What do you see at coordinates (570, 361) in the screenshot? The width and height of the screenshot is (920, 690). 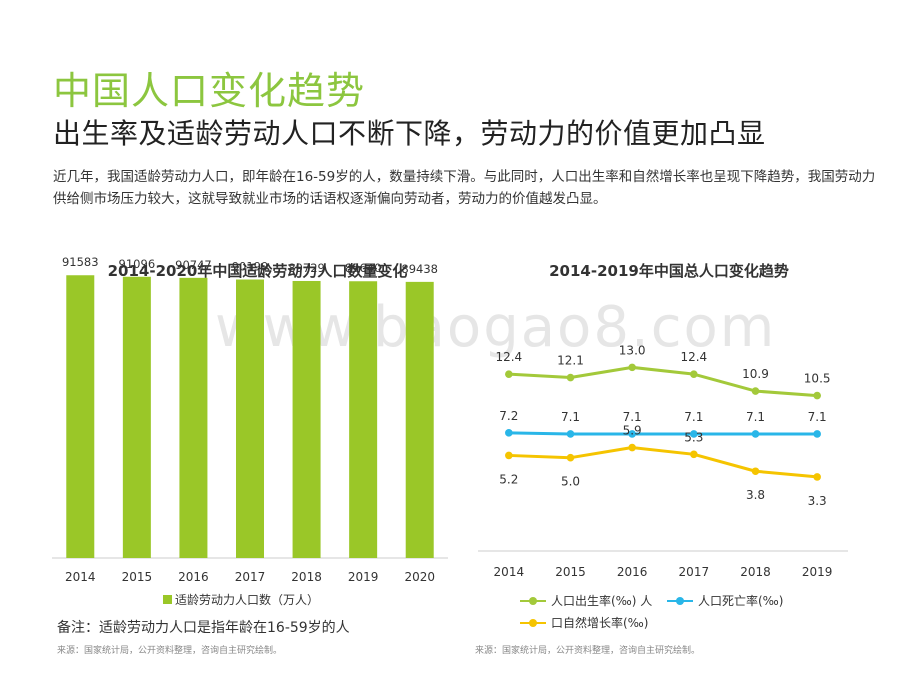 I see `line-data-label: 12.1` at bounding box center [570, 361].